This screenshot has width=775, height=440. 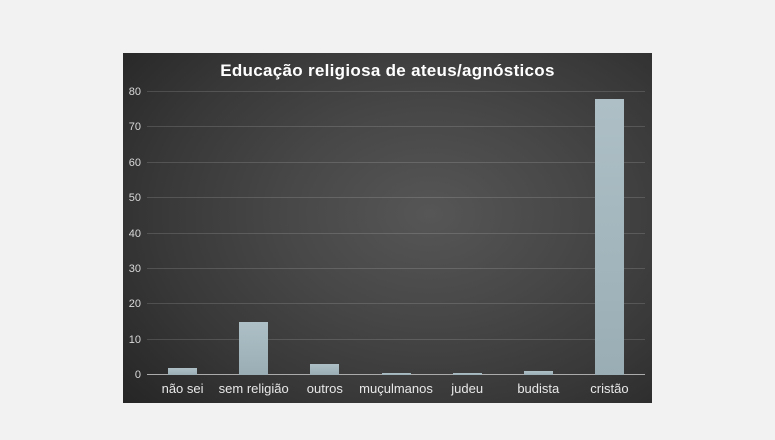 I want to click on y-tick-label-30: 30, so click(x=134, y=268).